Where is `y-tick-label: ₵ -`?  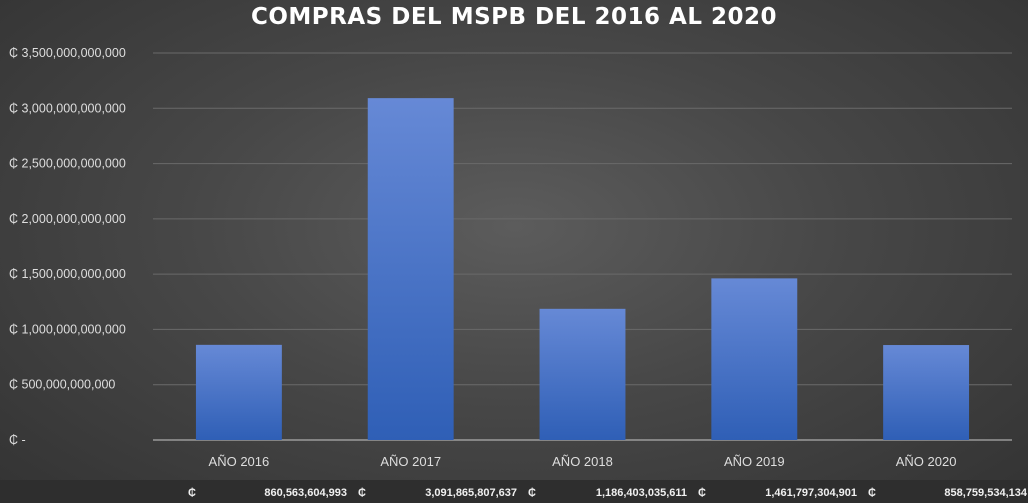 y-tick-label: ₵ - is located at coordinates (17, 440).